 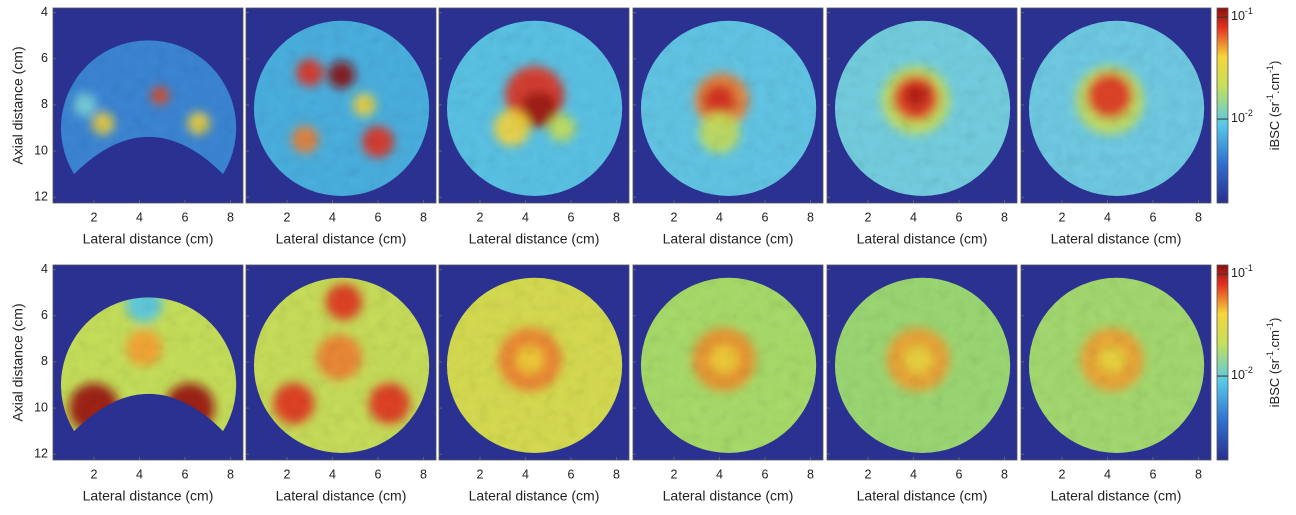 I want to click on y-tick-label: 6, so click(x=44, y=58).